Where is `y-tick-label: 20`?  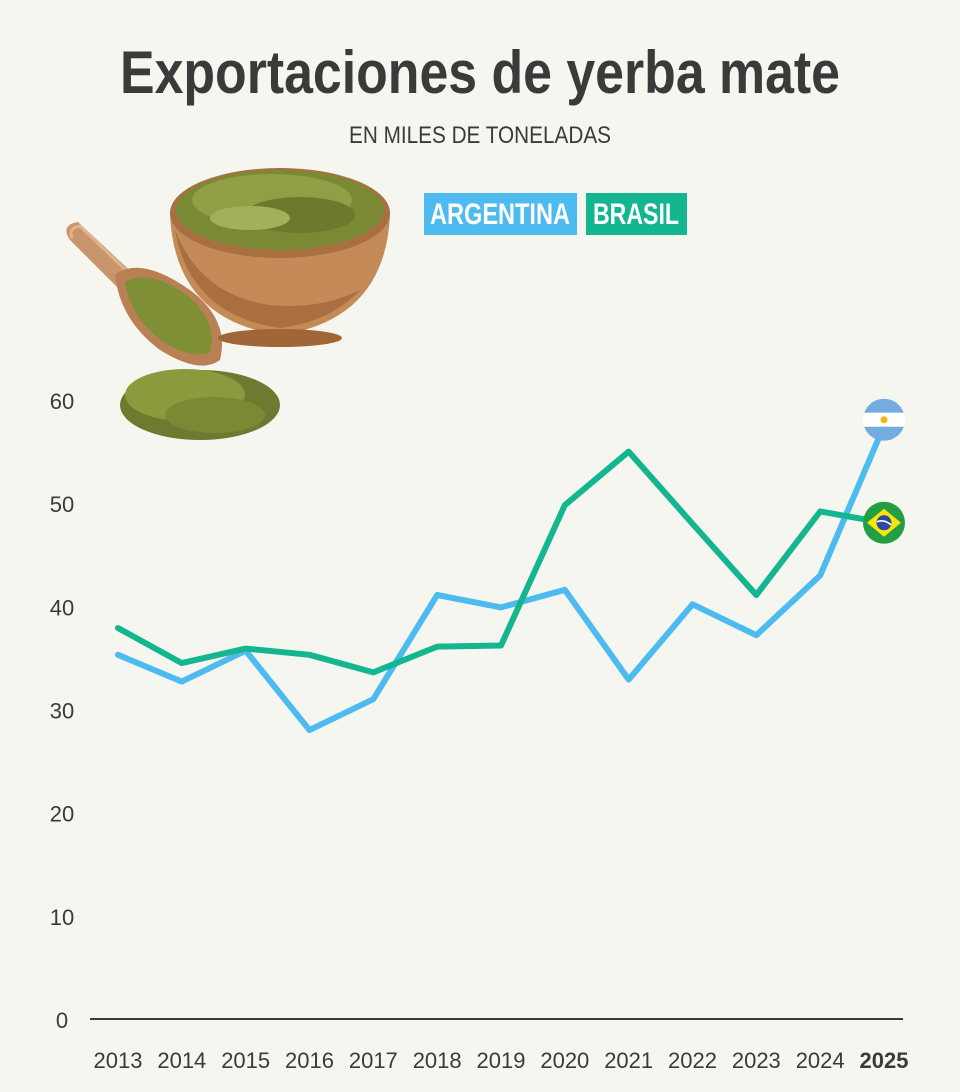 y-tick-label: 20 is located at coordinates (62, 814).